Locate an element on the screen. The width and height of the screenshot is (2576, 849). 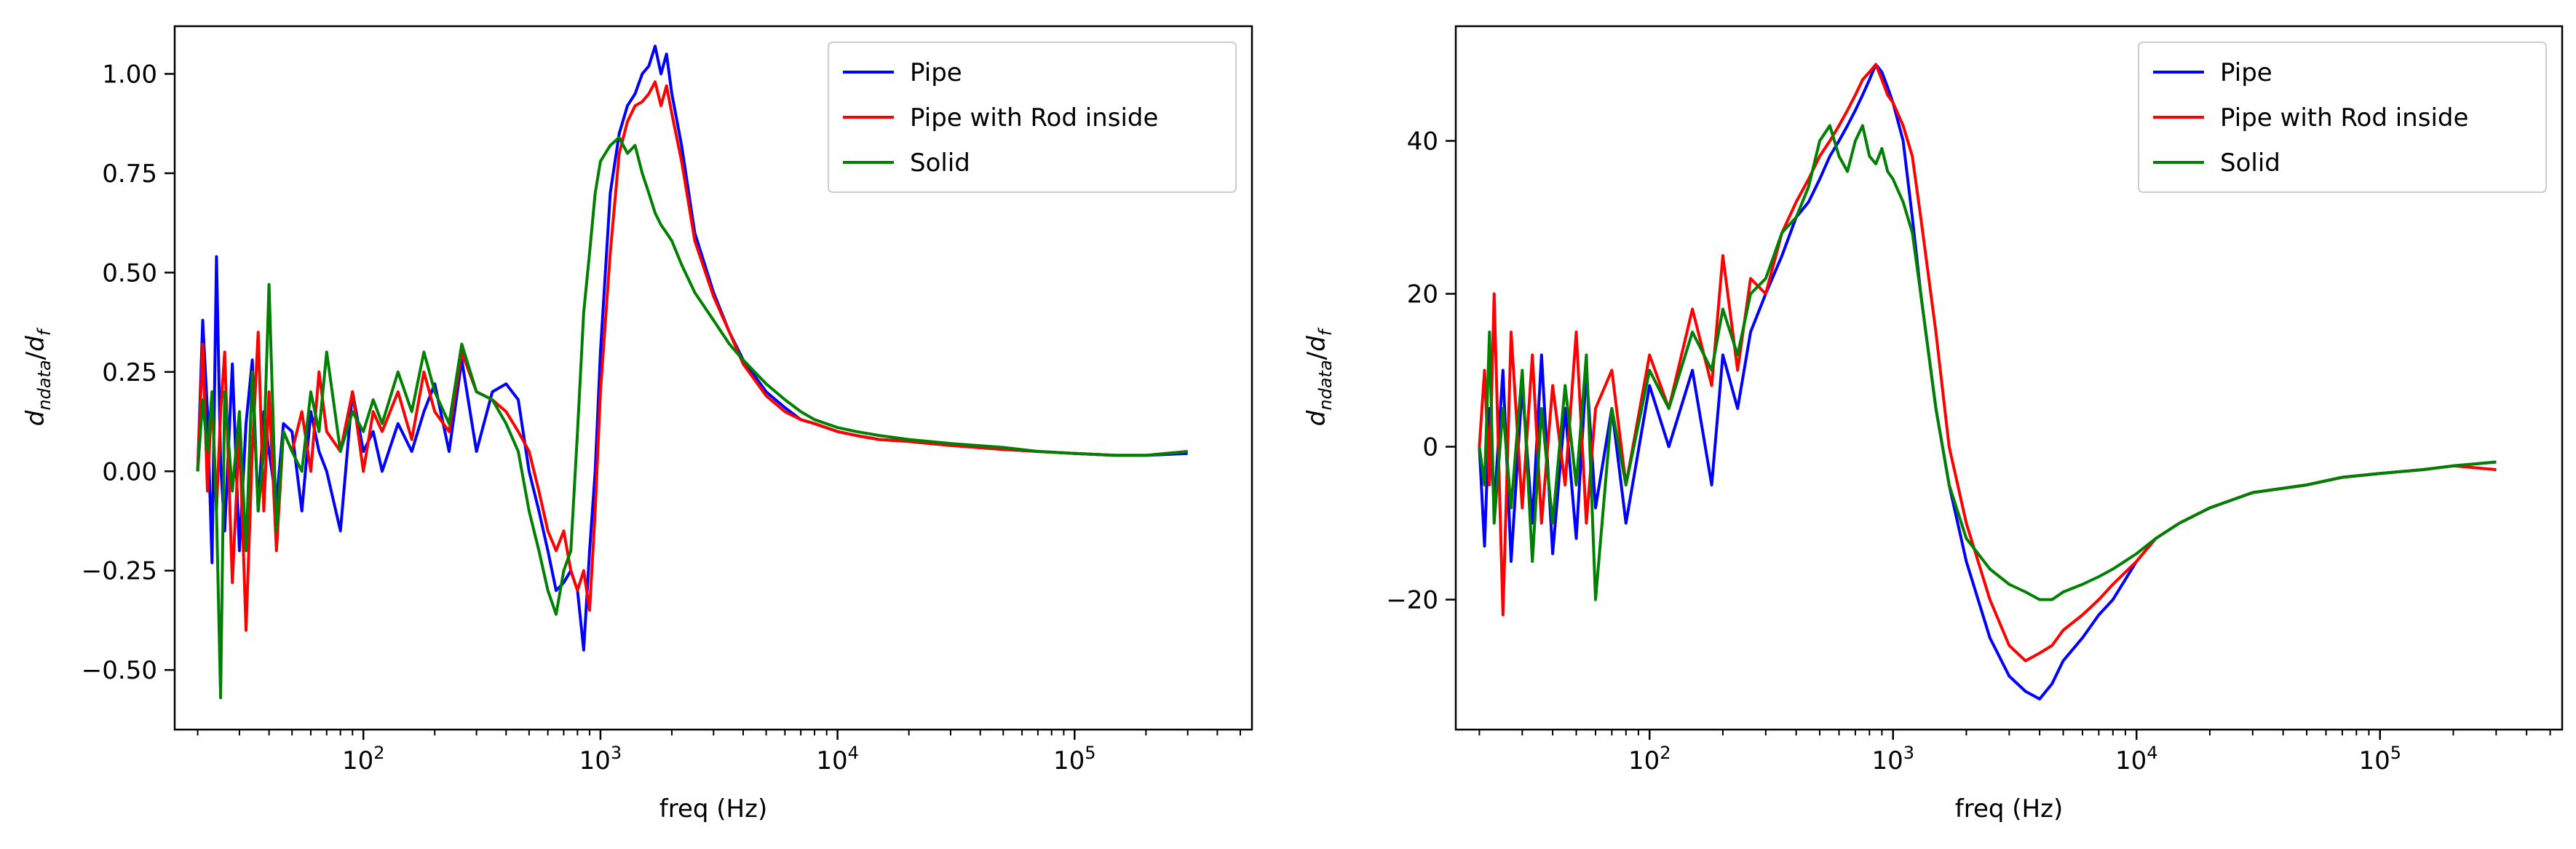
y-tick-label: −0.50 is located at coordinates (119, 670).